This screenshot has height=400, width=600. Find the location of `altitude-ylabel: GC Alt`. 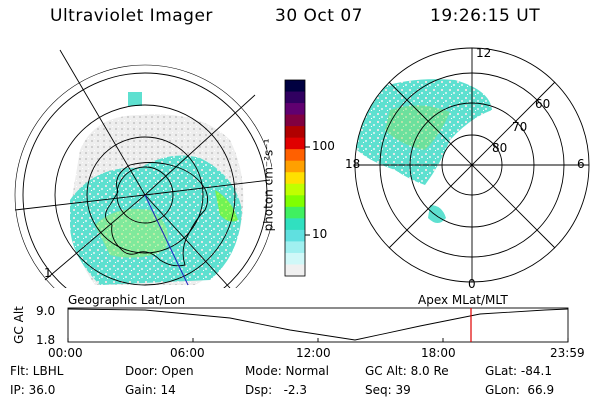

altitude-ylabel: GC Alt is located at coordinates (18, 325).